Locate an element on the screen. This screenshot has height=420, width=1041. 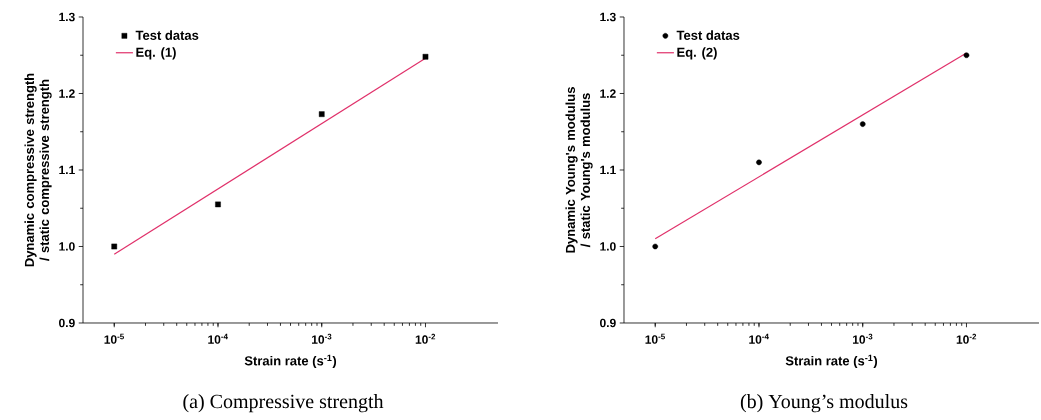
text: (b) Young’s modulus is located at coordinates (824, 403).